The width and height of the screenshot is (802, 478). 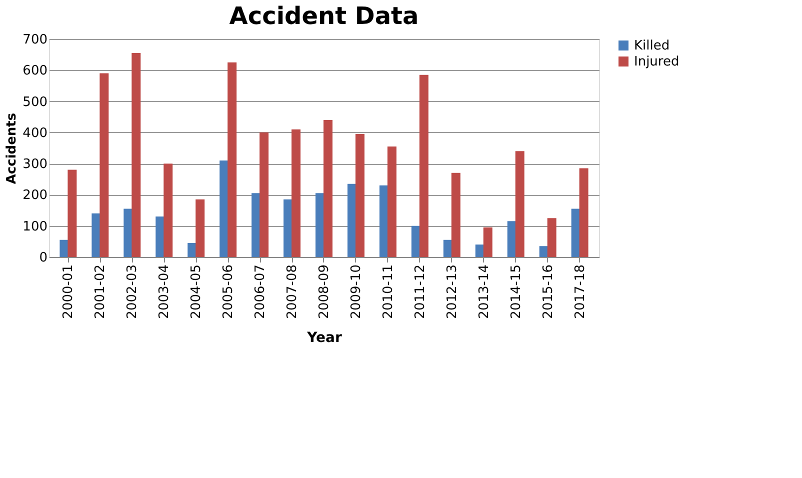 I want to click on y-tick-label: 300, so click(x=35, y=164).